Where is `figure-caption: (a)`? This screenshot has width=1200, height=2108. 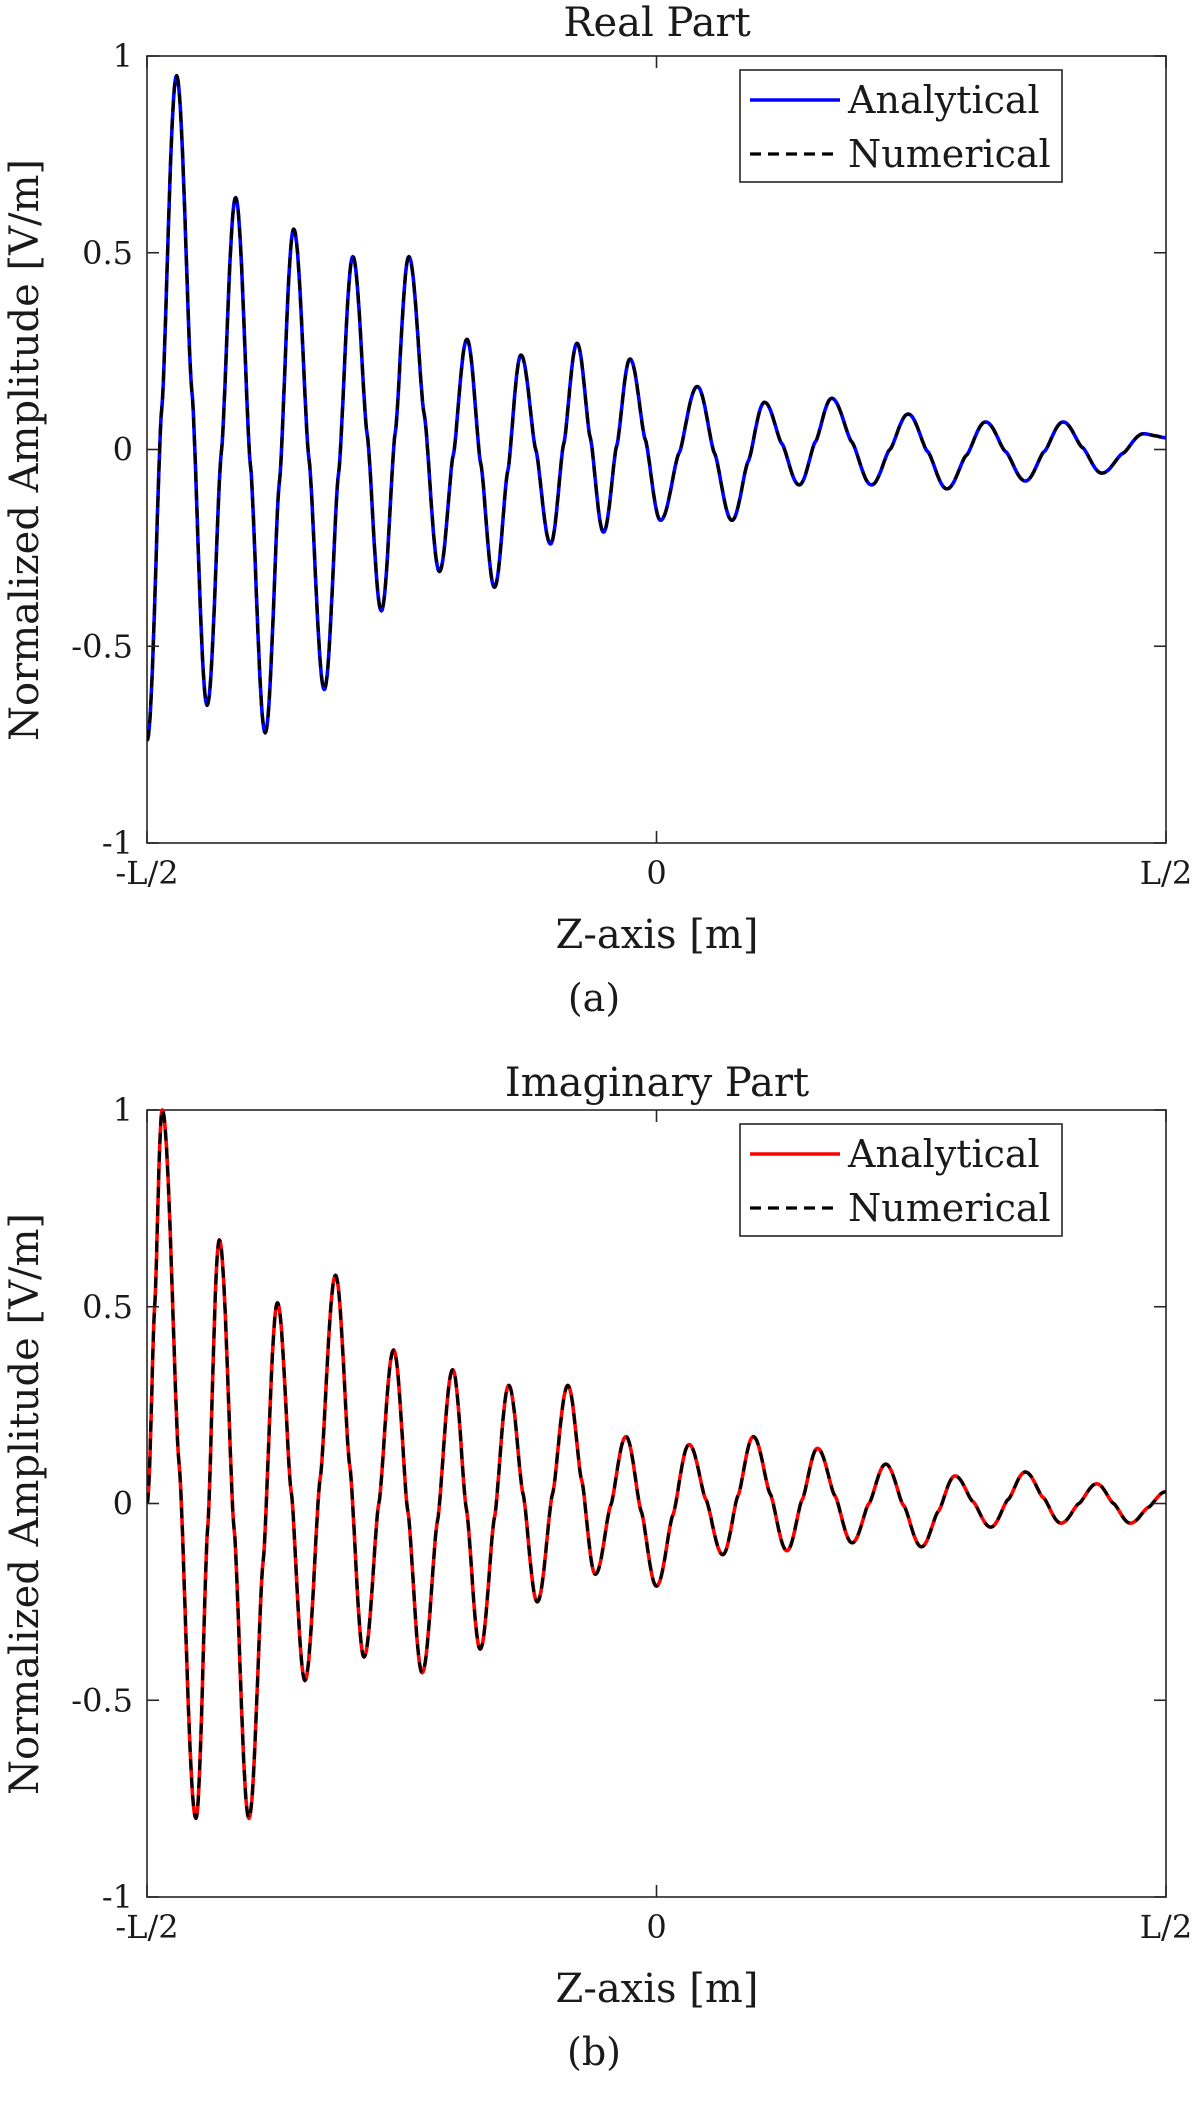
figure-caption: (a) is located at coordinates (594, 998).